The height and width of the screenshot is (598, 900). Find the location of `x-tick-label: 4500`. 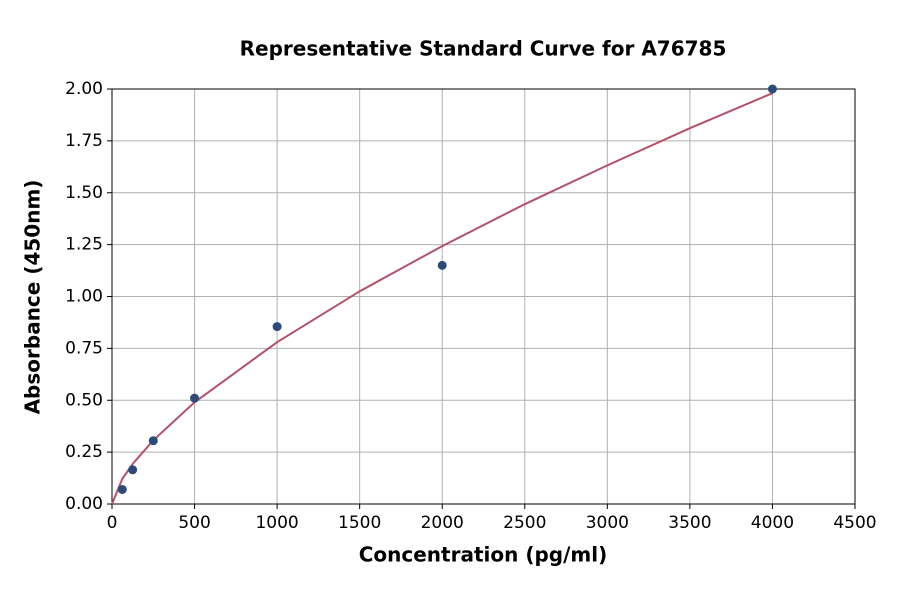

x-tick-label: 4500 is located at coordinates (854, 523).